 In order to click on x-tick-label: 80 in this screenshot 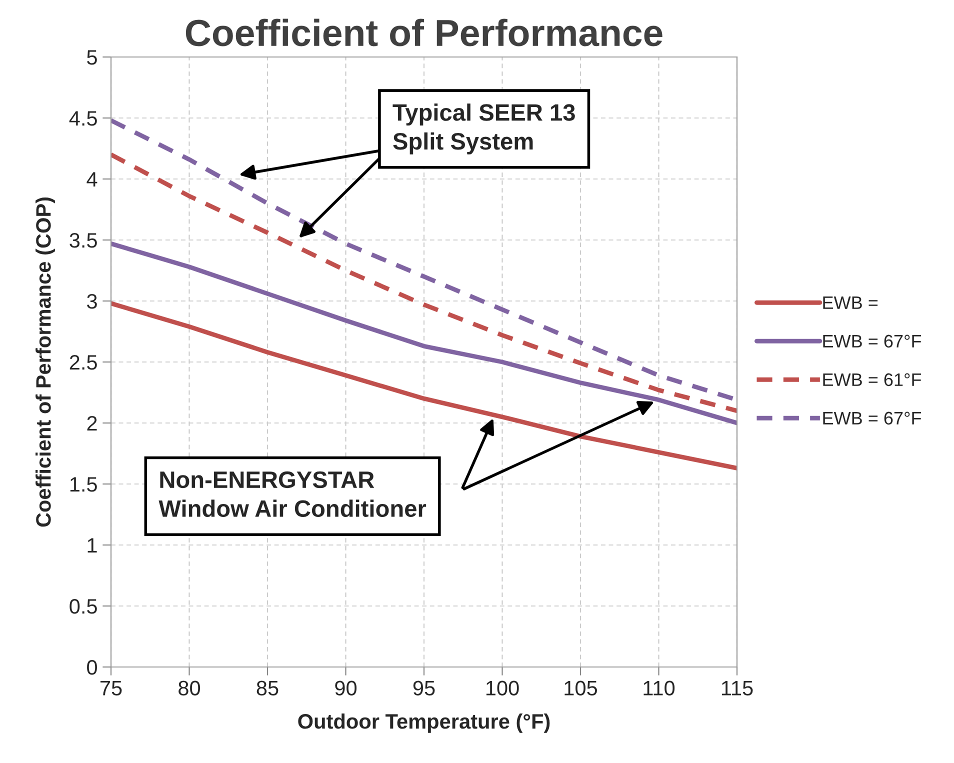, I will do `click(189, 688)`.